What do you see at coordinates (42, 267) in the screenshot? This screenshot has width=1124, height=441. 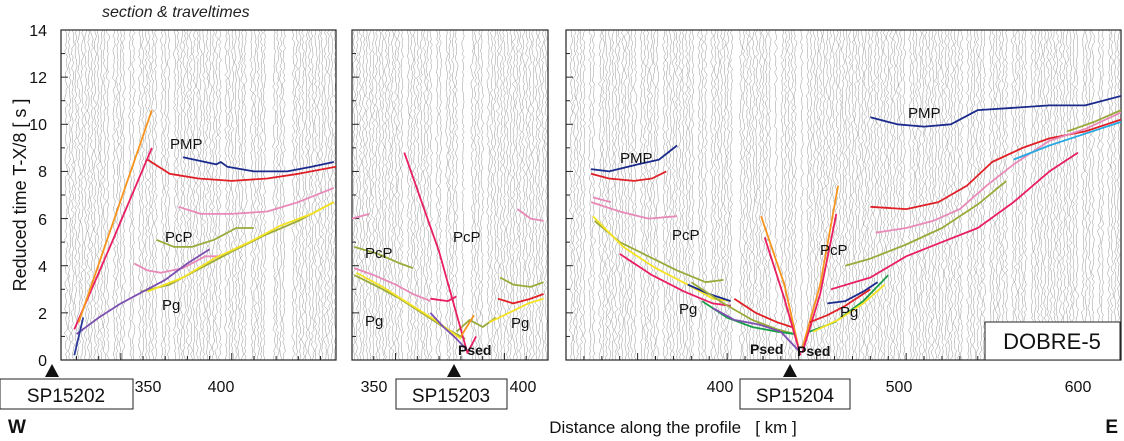 I see `y-tick-label: 4` at bounding box center [42, 267].